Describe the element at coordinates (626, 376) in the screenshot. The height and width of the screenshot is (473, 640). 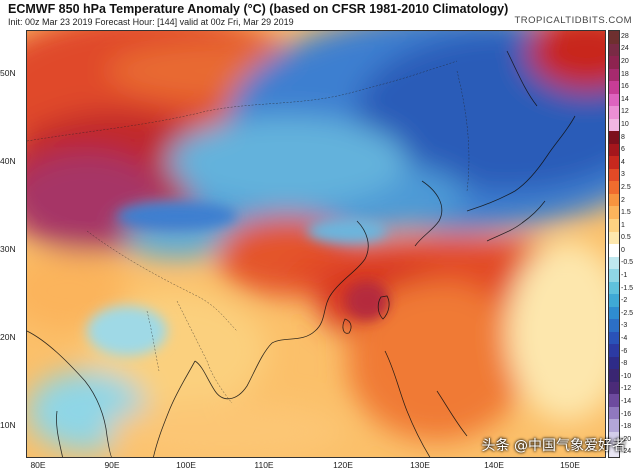
I see `colorbar-tick-label: -10` at that location.